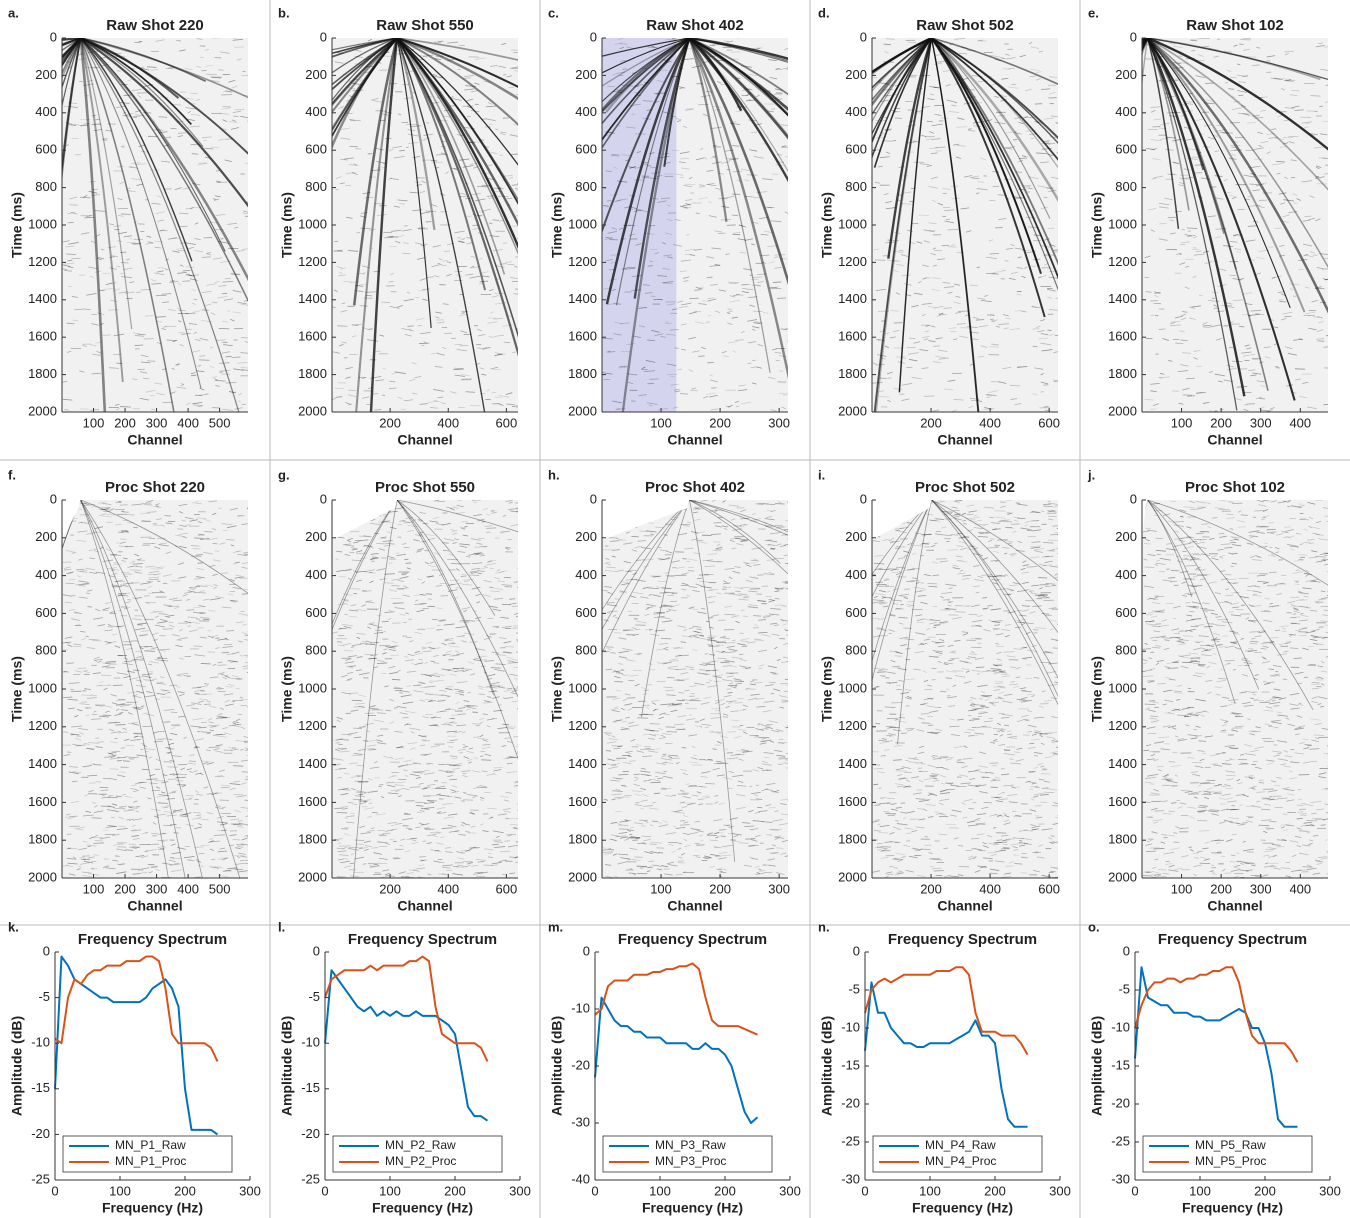 Image resolution: width=1350 pixels, height=1218 pixels. I want to click on y-tick-label: 600, so click(856, 149).